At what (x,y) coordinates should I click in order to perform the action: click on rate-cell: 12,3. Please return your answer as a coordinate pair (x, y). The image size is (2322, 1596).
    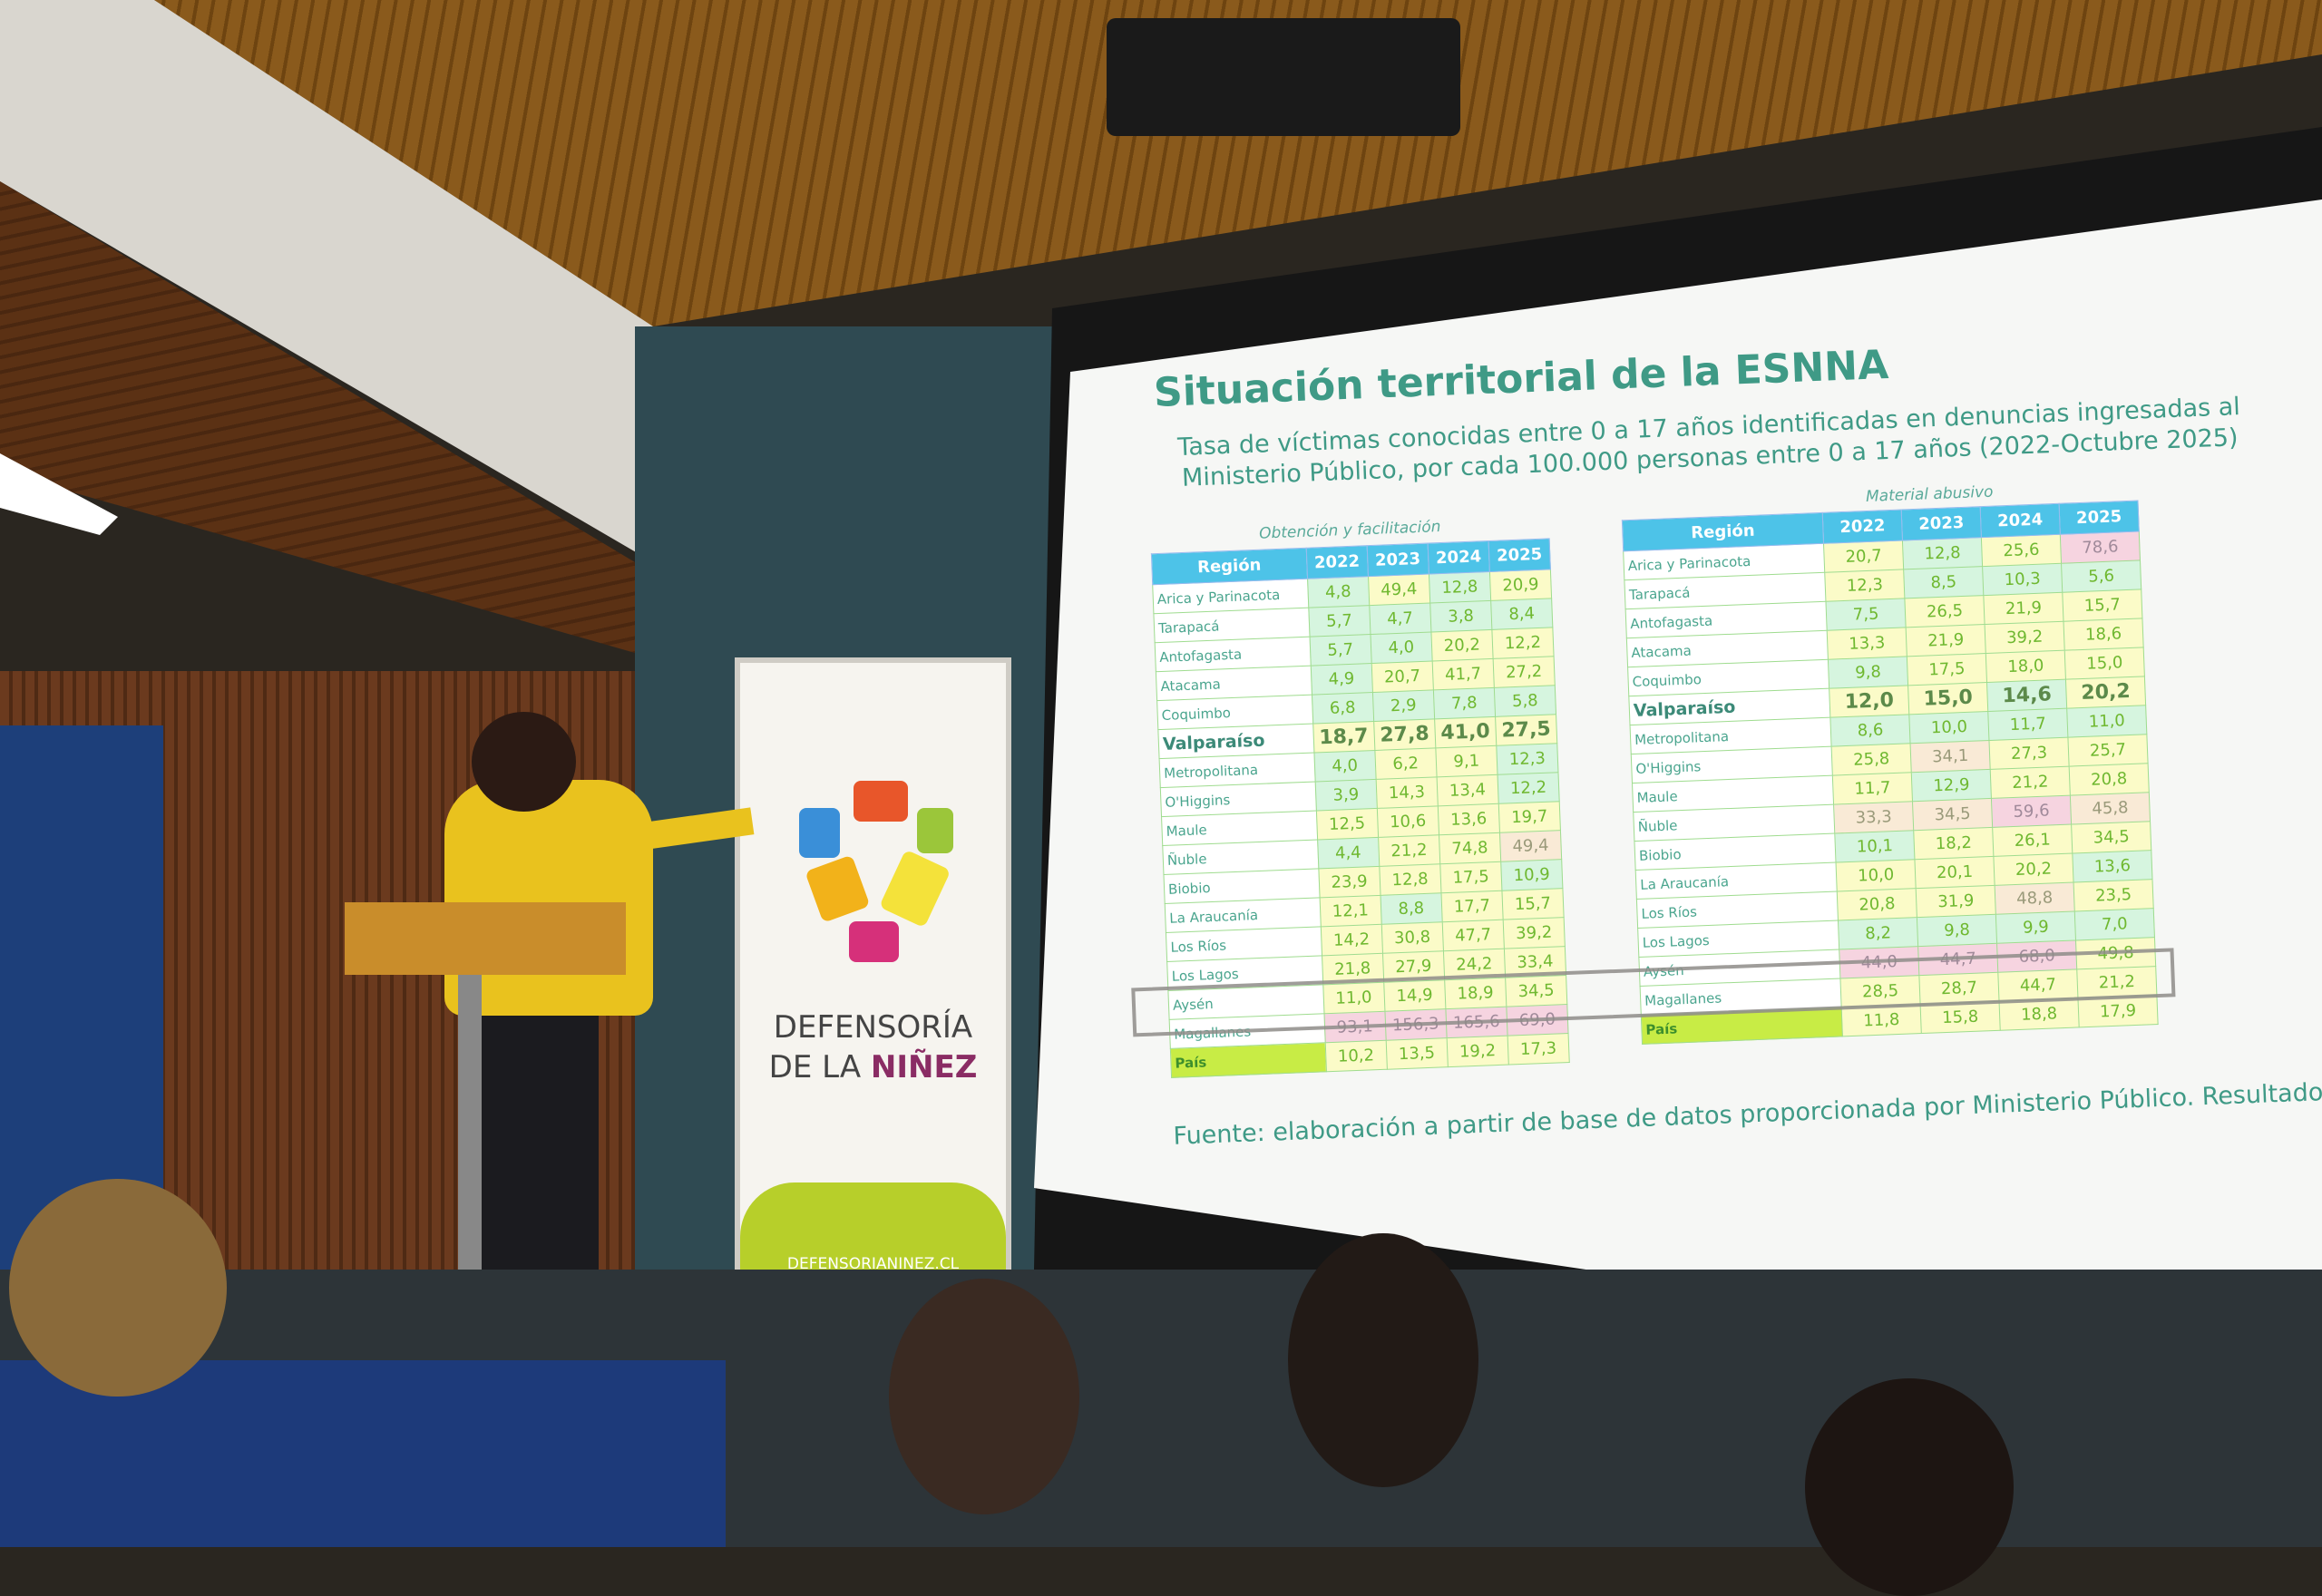
    Looking at the image, I should click on (1527, 759).